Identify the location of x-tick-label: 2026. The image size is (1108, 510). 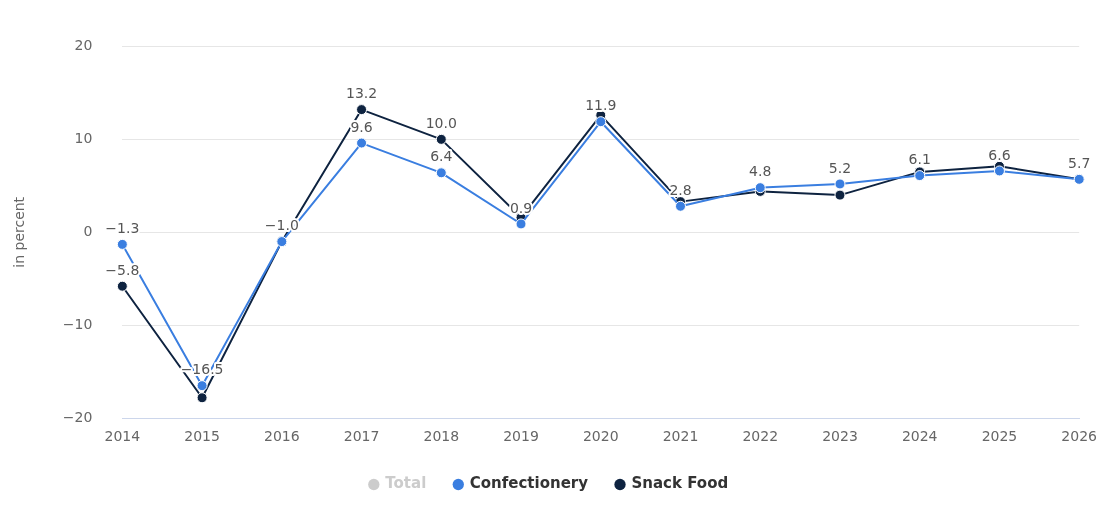
(1079, 436).